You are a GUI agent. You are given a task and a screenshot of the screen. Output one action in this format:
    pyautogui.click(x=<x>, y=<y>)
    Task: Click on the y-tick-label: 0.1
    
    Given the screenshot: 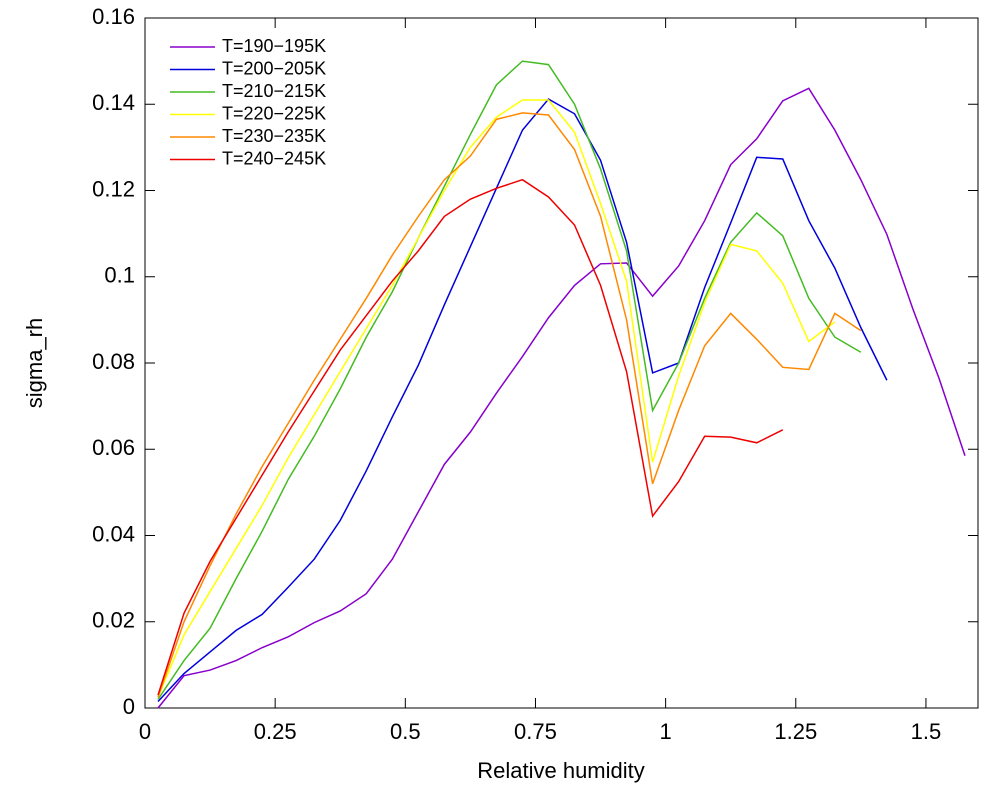 What is the action you would take?
    pyautogui.click(x=119, y=275)
    